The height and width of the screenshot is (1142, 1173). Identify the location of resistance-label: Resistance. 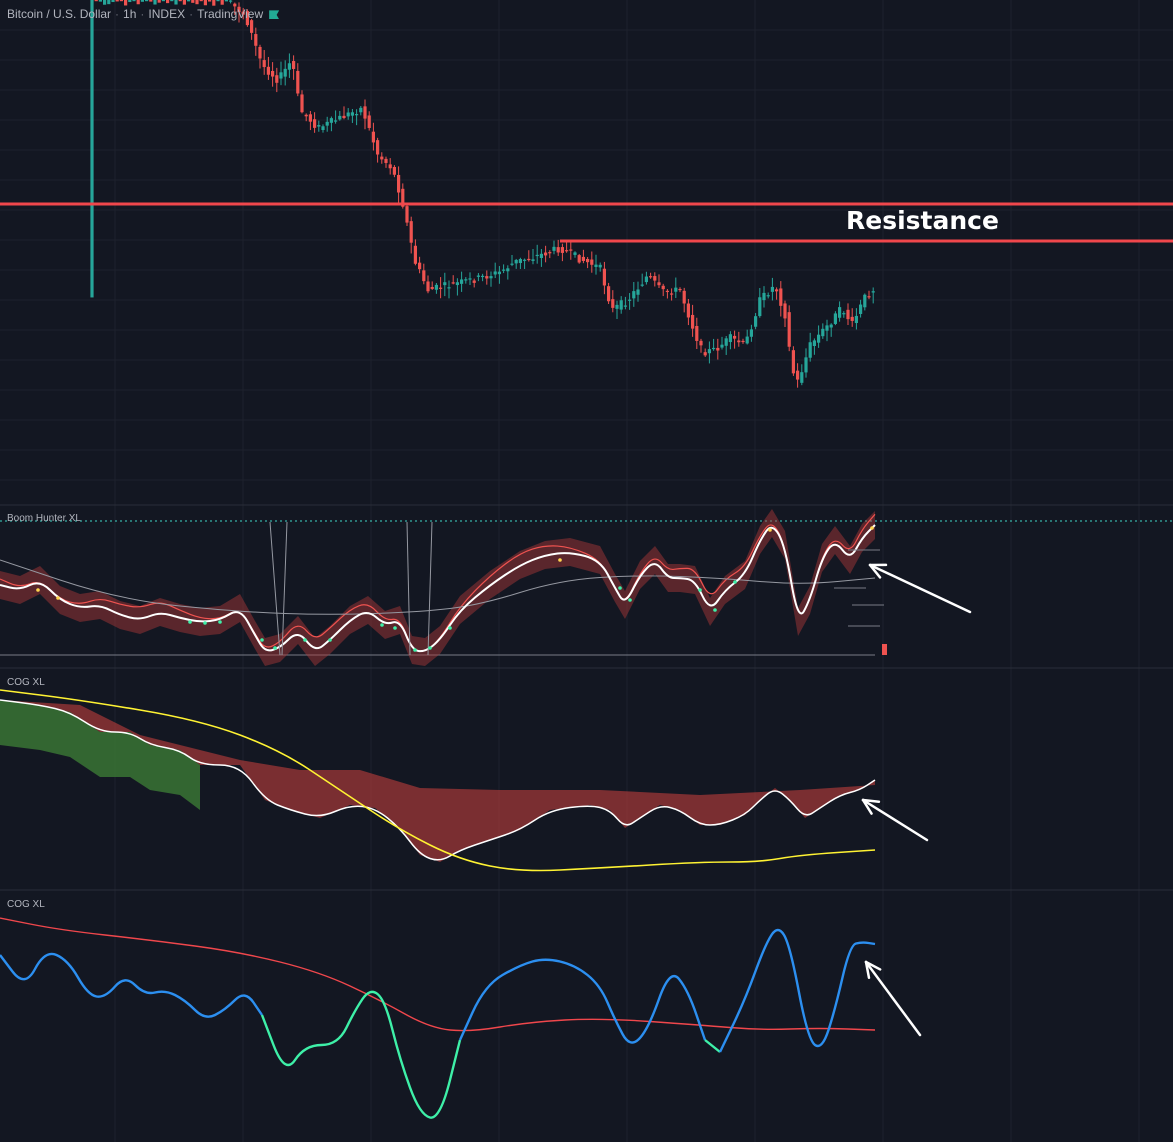
(922, 220).